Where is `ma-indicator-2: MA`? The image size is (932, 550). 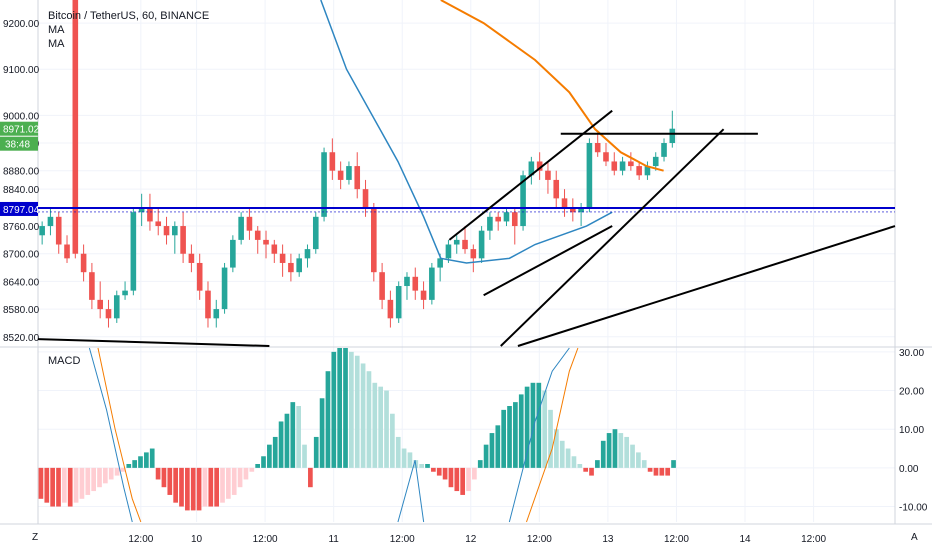
ma-indicator-2: MA is located at coordinates (56, 44).